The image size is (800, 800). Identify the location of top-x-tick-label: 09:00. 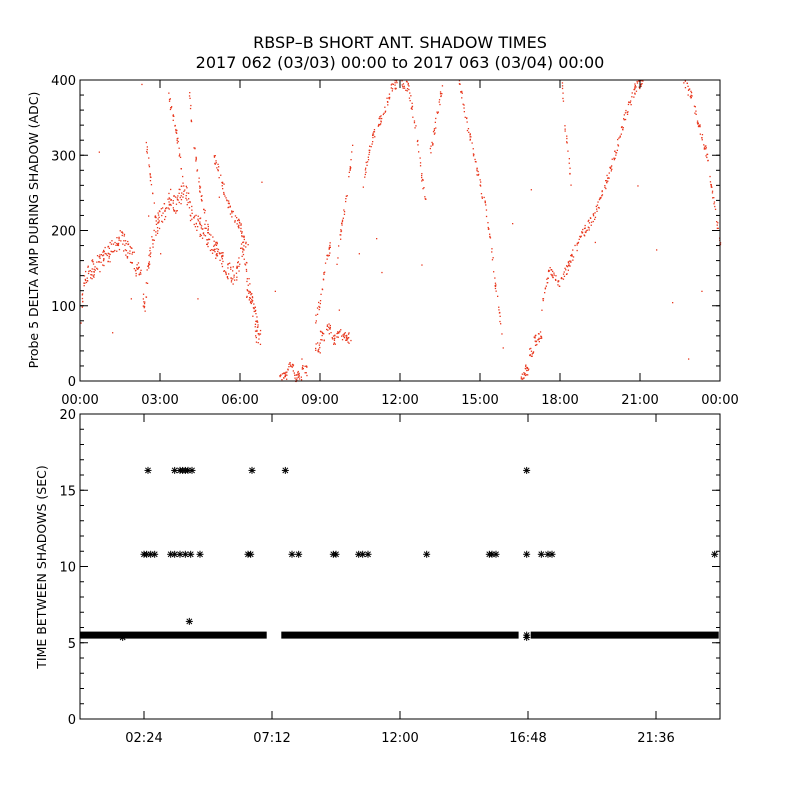
(319, 400).